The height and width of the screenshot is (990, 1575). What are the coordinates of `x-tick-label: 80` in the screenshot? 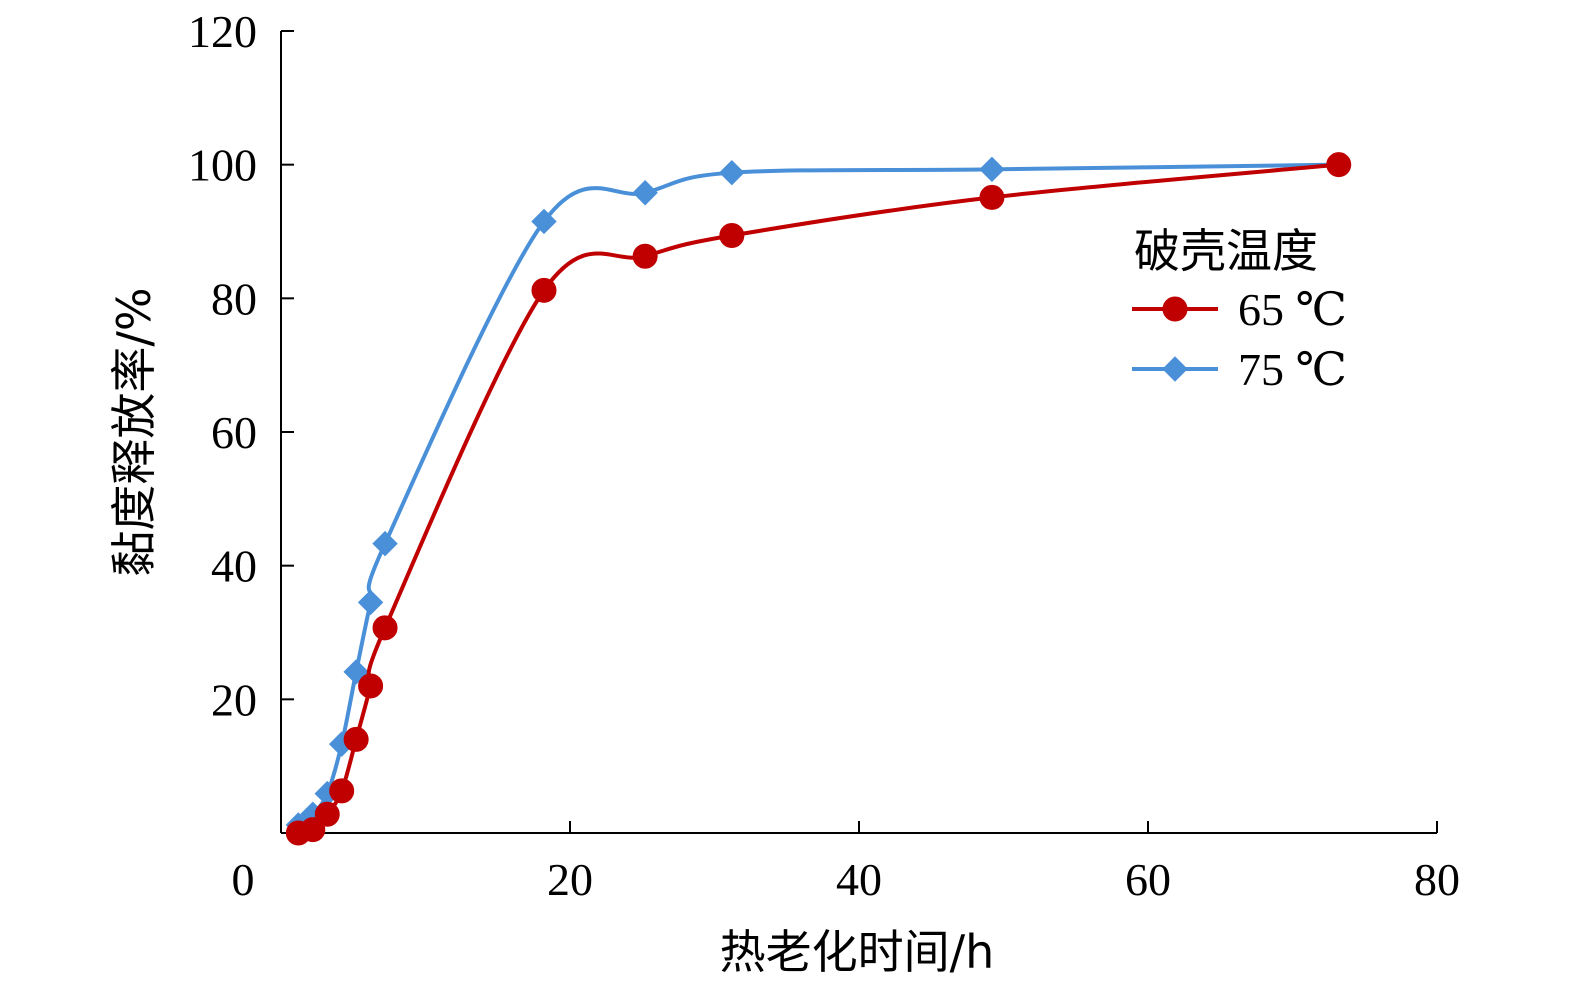 It's located at (1437, 879).